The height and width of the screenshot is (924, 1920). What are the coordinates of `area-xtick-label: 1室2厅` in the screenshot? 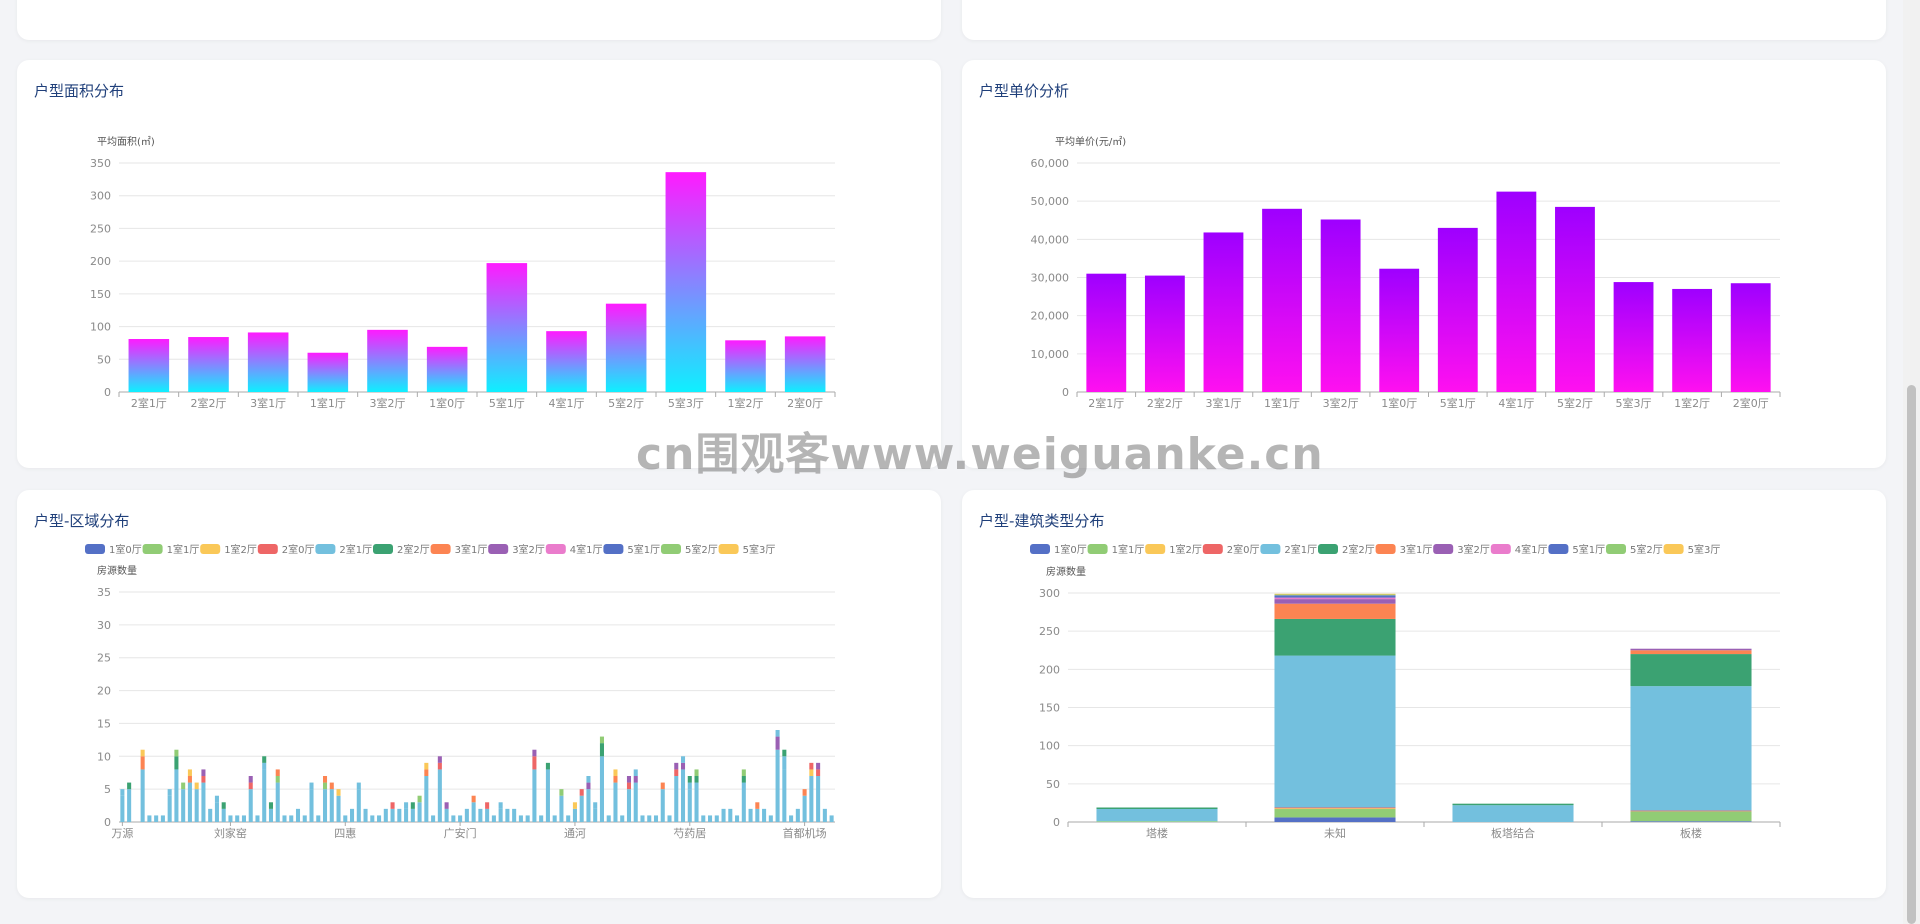 It's located at (746, 403).